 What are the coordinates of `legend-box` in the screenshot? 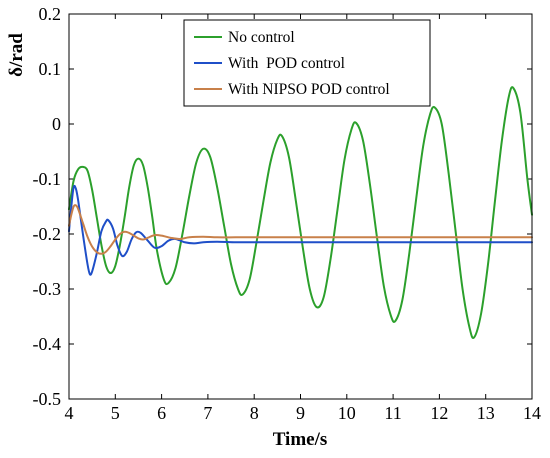 It's located at (307, 63).